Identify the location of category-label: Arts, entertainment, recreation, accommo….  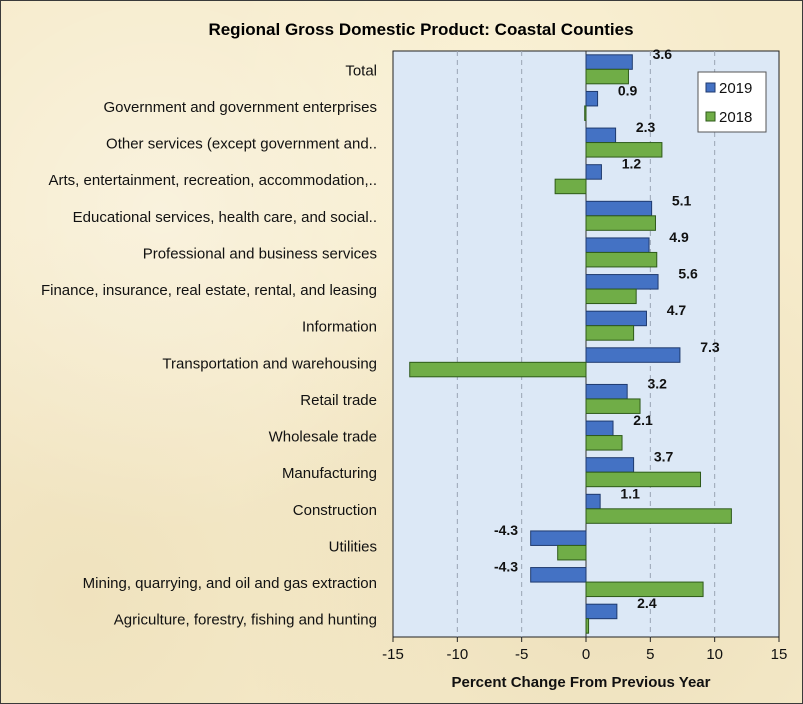
(213, 180).